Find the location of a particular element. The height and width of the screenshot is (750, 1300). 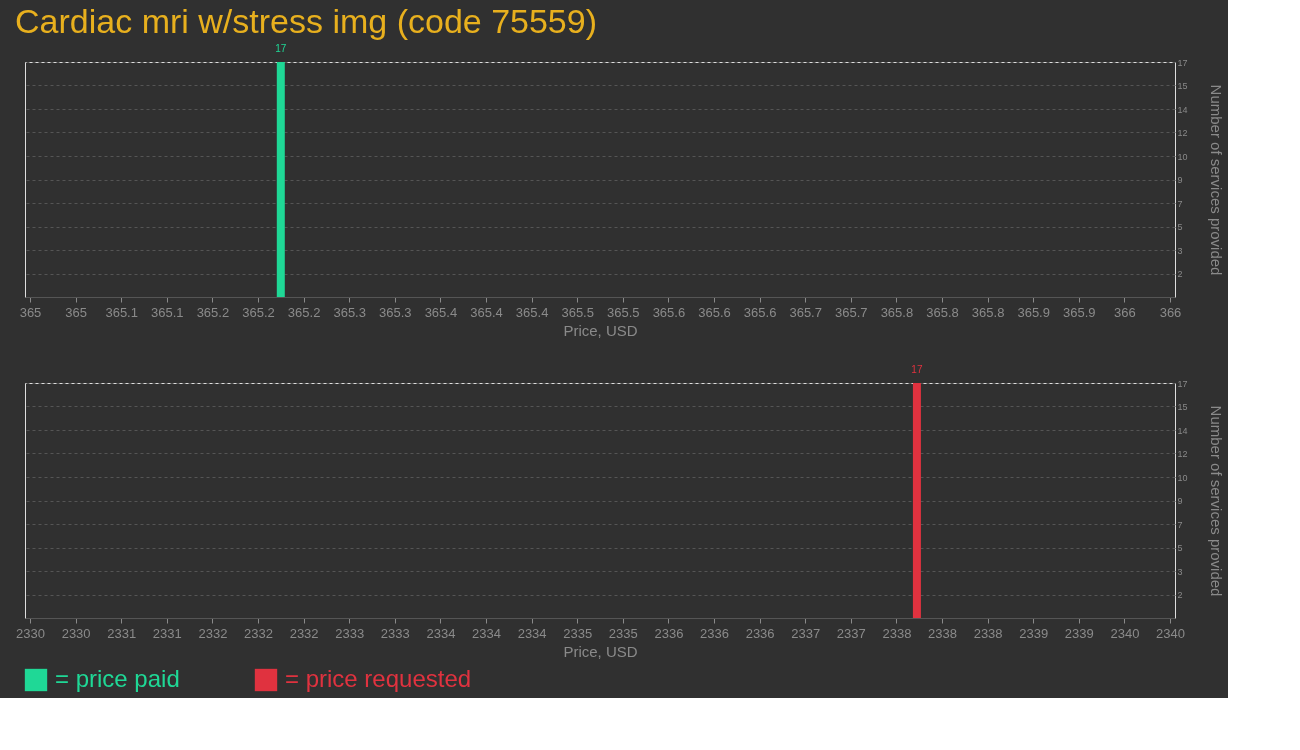

legend-label: = price requested is located at coordinates (378, 678).